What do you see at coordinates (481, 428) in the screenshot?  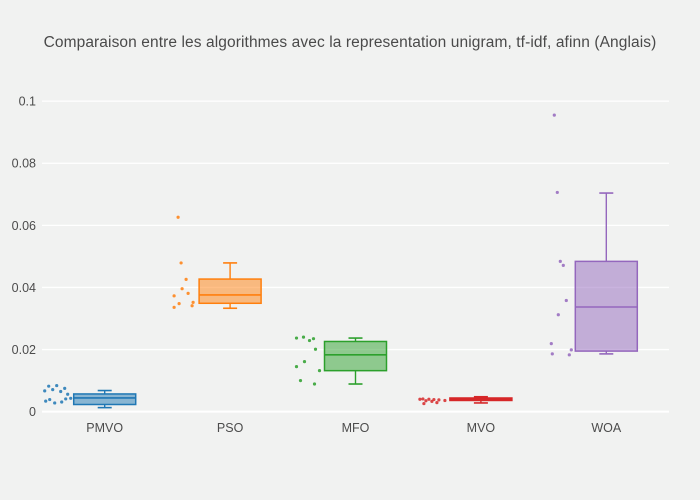 I see `x-category-label-MVO: MVO` at bounding box center [481, 428].